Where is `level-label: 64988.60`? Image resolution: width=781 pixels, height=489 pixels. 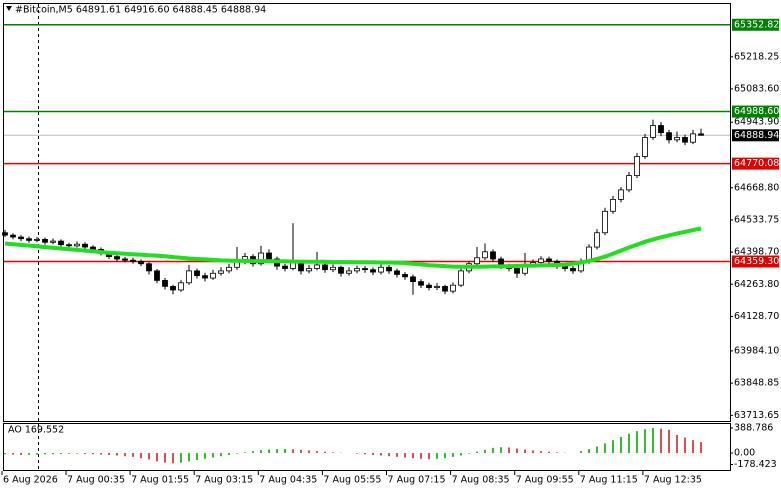 level-label: 64988.60 is located at coordinates (756, 111).